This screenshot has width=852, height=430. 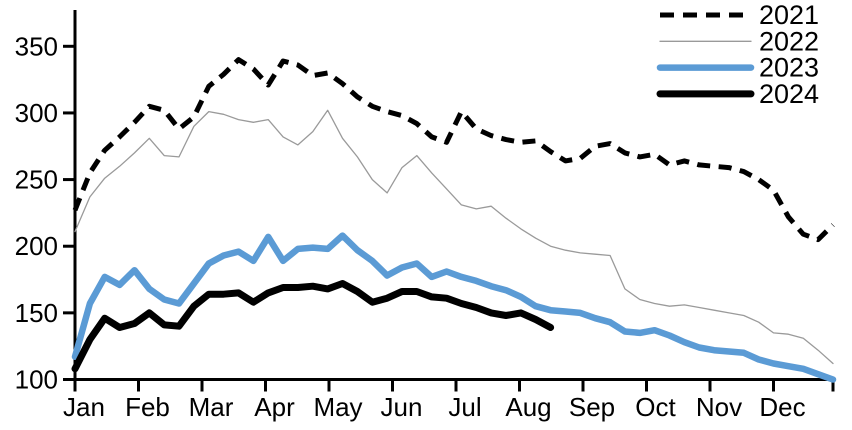 What do you see at coordinates (789, 68) in the screenshot?
I see `legend-label-2023: 2023` at bounding box center [789, 68].